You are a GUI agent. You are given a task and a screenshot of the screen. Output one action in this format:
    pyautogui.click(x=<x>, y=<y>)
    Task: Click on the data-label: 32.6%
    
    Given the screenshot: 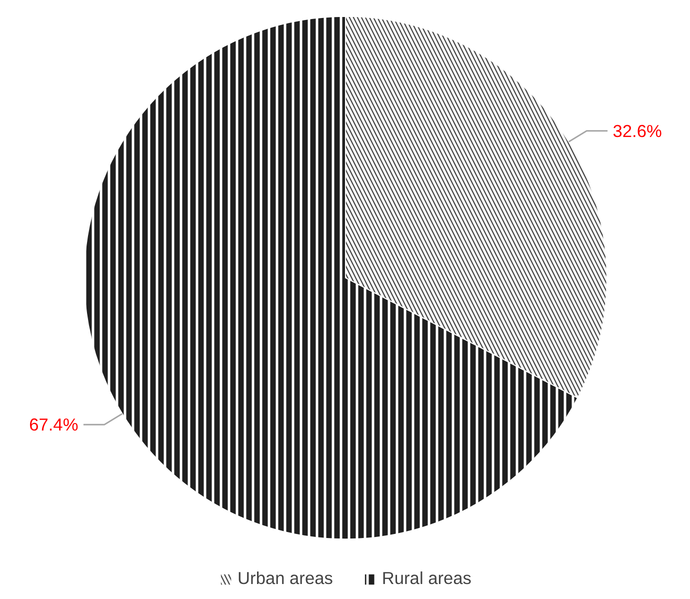 What is the action you would take?
    pyautogui.click(x=637, y=130)
    